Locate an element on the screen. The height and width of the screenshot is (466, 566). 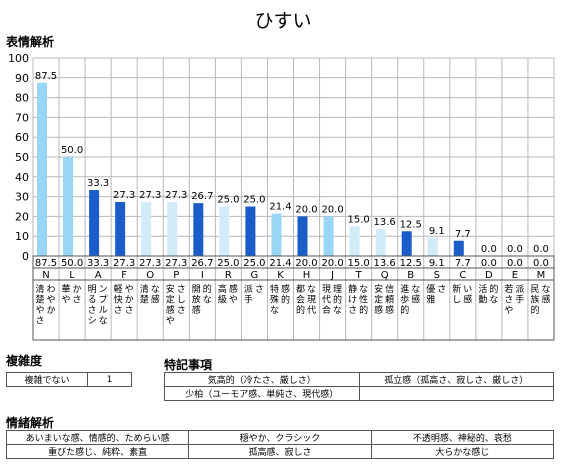
bar-value-label: 87.5 is located at coordinates (46, 76).